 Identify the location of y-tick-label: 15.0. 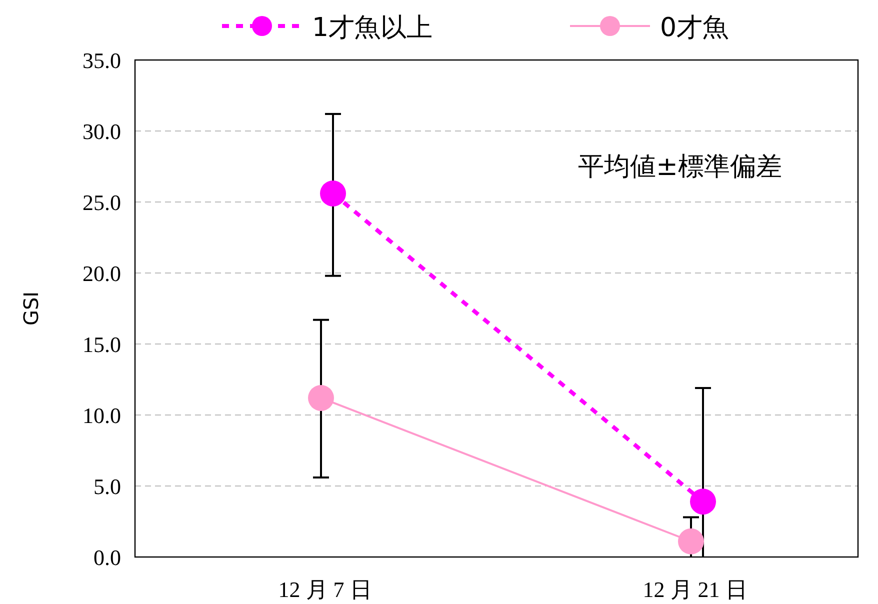
(101, 344).